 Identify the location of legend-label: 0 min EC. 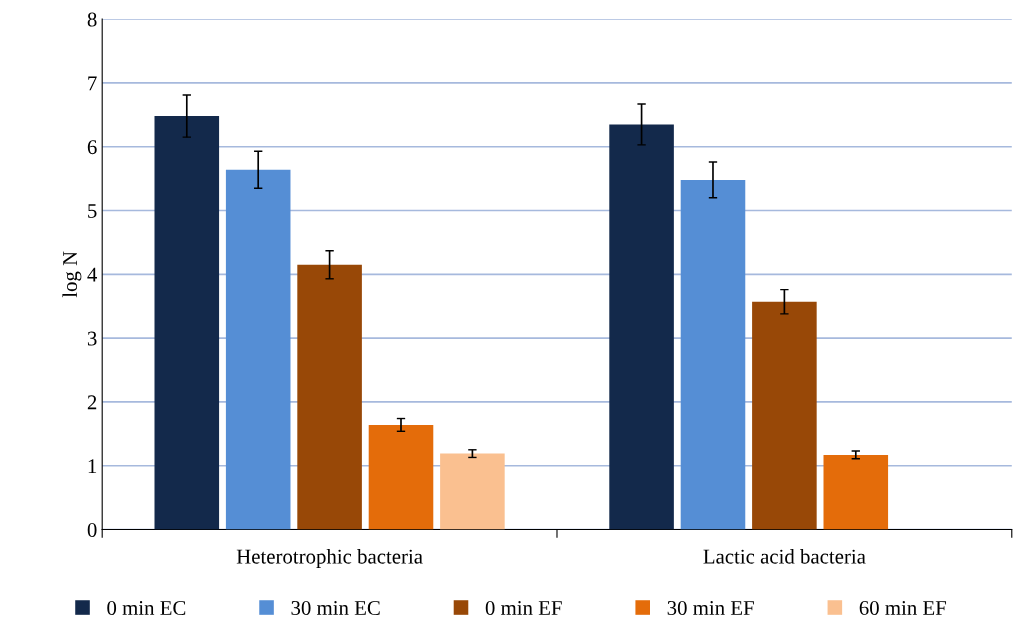
(146, 608).